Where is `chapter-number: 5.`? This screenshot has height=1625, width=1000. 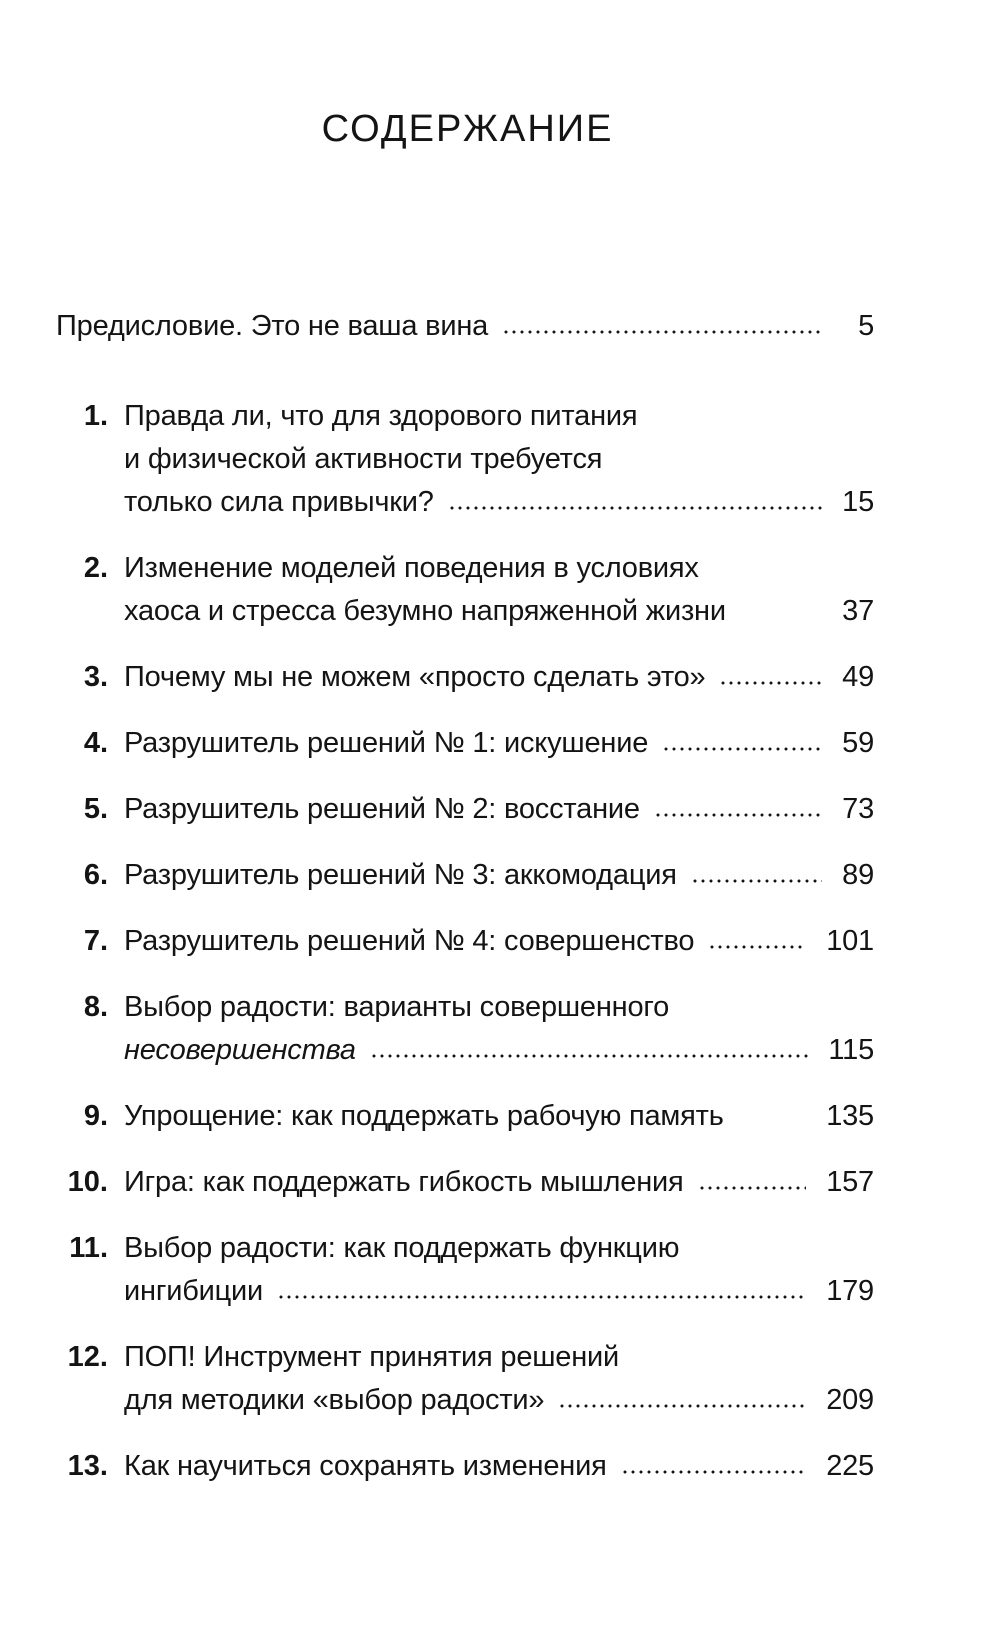
chapter-number: 5. is located at coordinates (95, 809).